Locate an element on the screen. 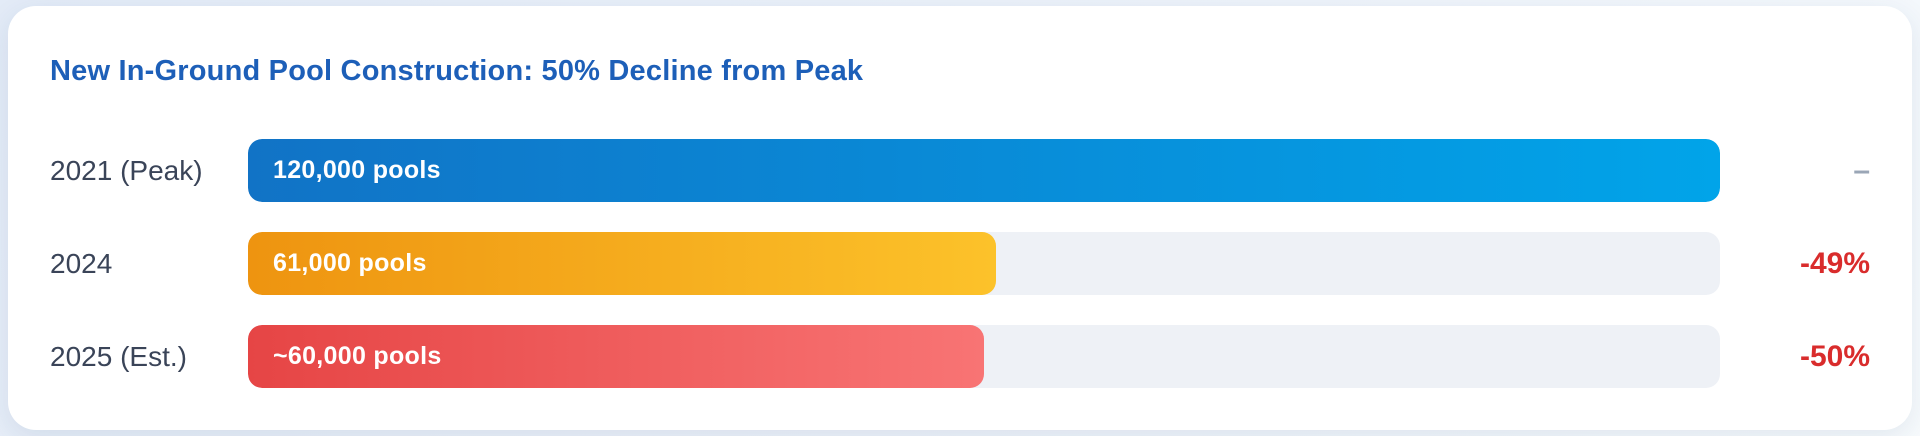 This screenshot has width=1920, height=436. change-annotation: – is located at coordinates (1861, 170).